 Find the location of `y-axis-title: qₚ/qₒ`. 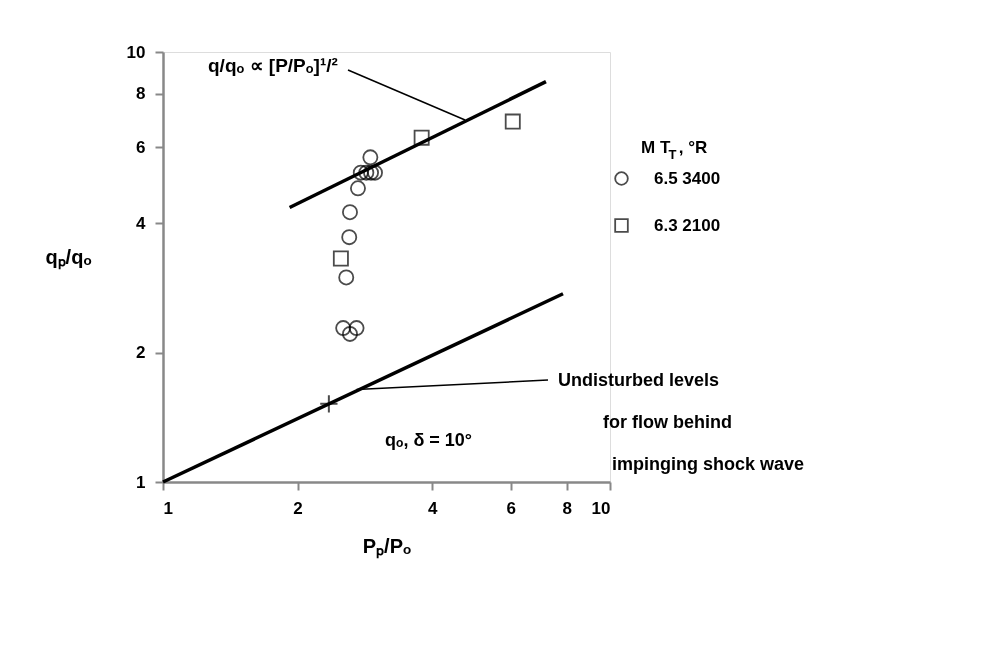

y-axis-title: qₚ/qₒ is located at coordinates (68, 257).